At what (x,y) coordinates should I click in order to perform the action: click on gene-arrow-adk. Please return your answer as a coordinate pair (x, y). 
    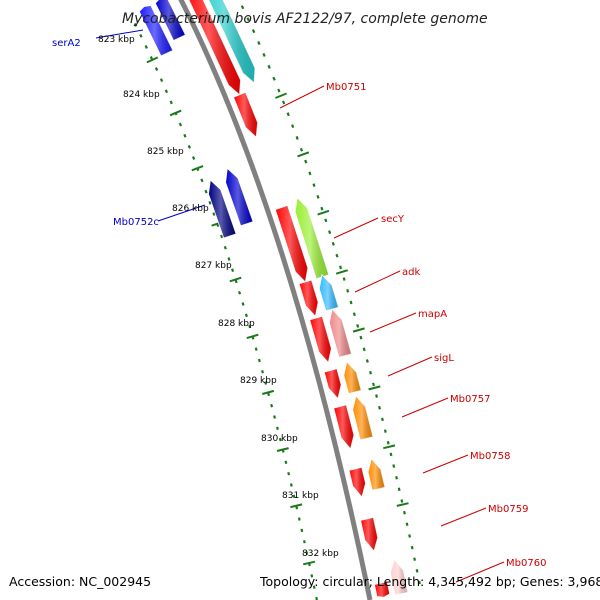
    Looking at the image, I should click on (328, 292).